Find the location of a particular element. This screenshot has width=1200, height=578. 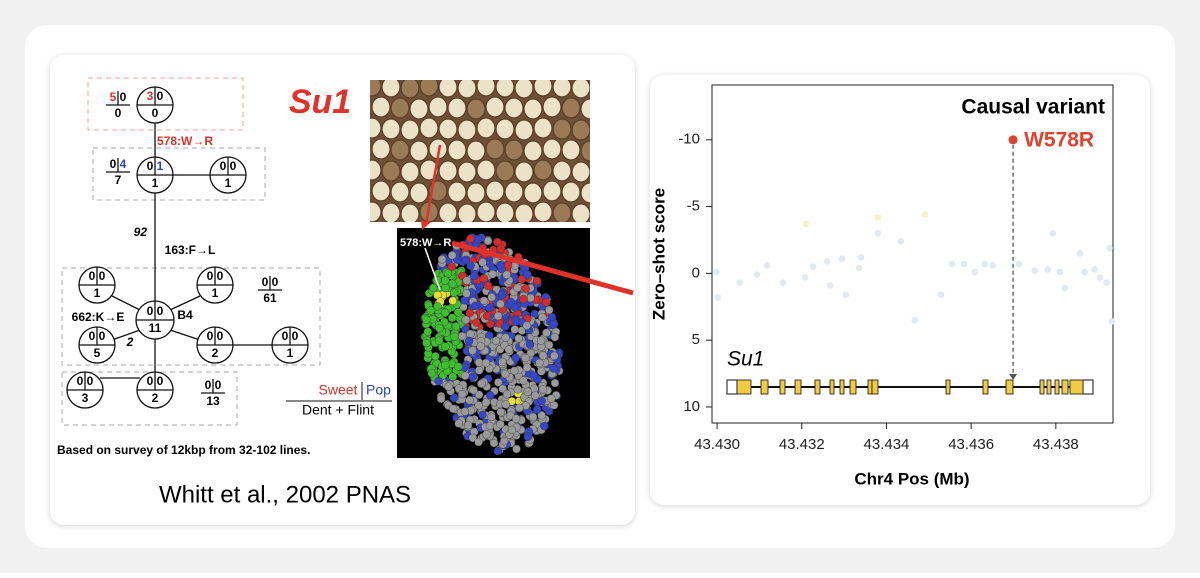

pointer is located at coordinates (432, 269).